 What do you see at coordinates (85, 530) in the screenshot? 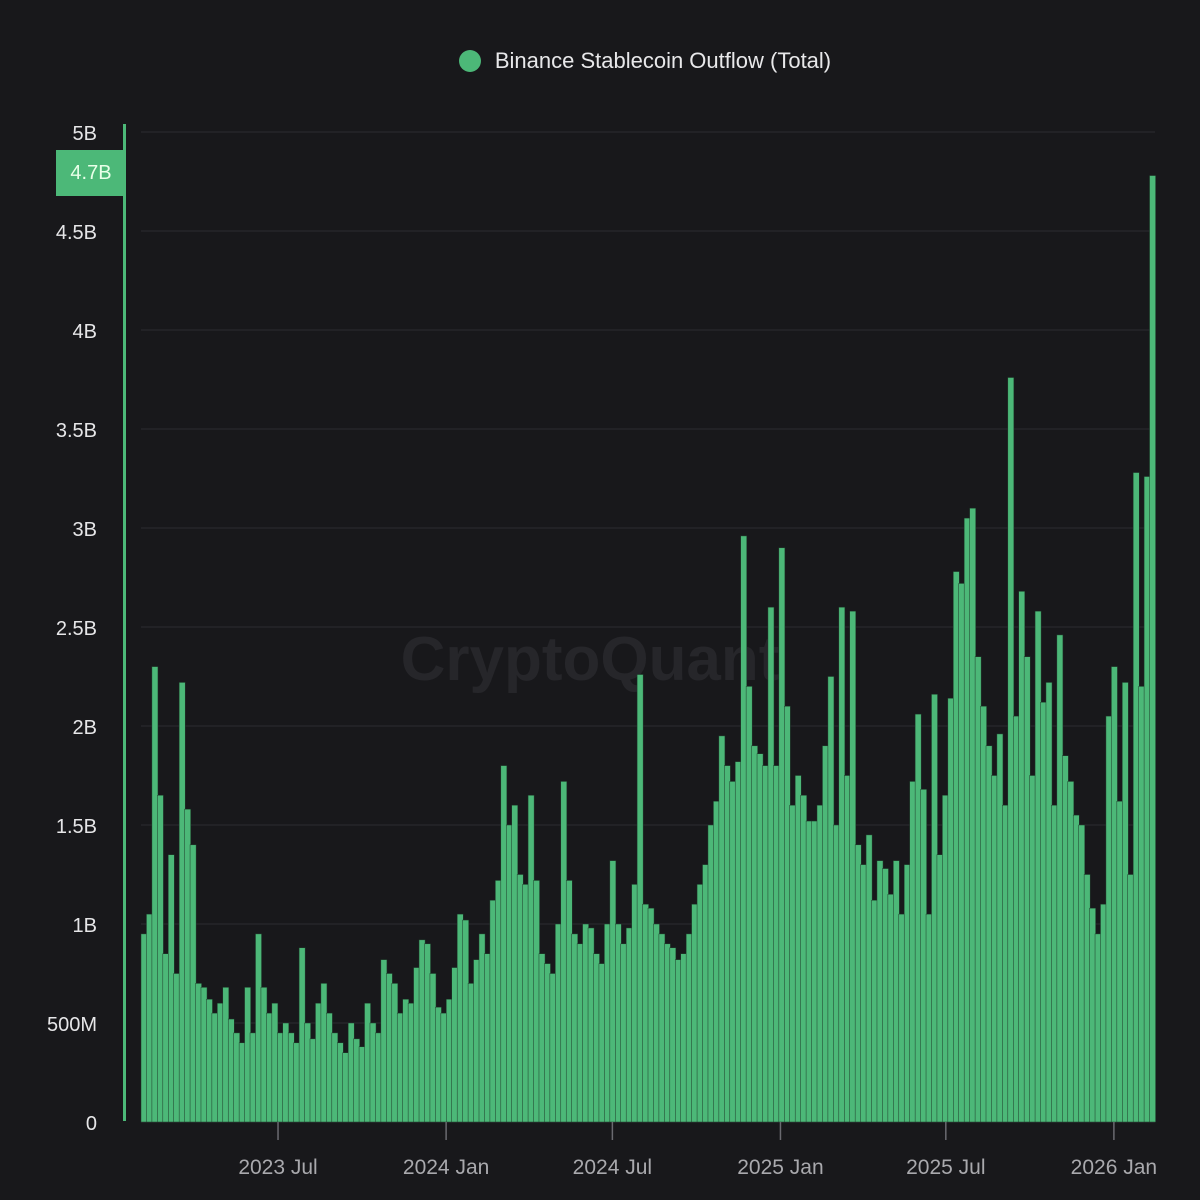
I see `y-tick-label: 3B` at bounding box center [85, 530].